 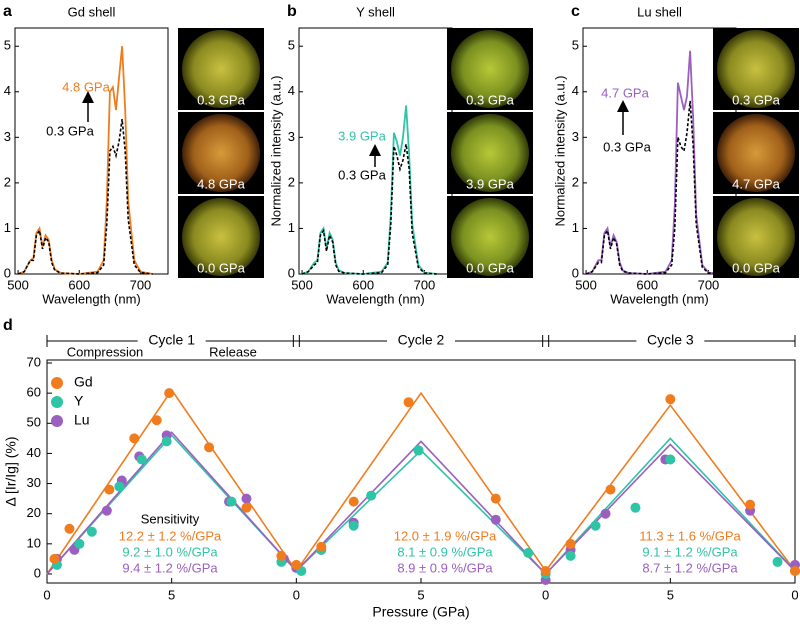 I want to click on sensitivity-value: 9.2 ± 1.0 %/GPa, so click(x=170, y=551).